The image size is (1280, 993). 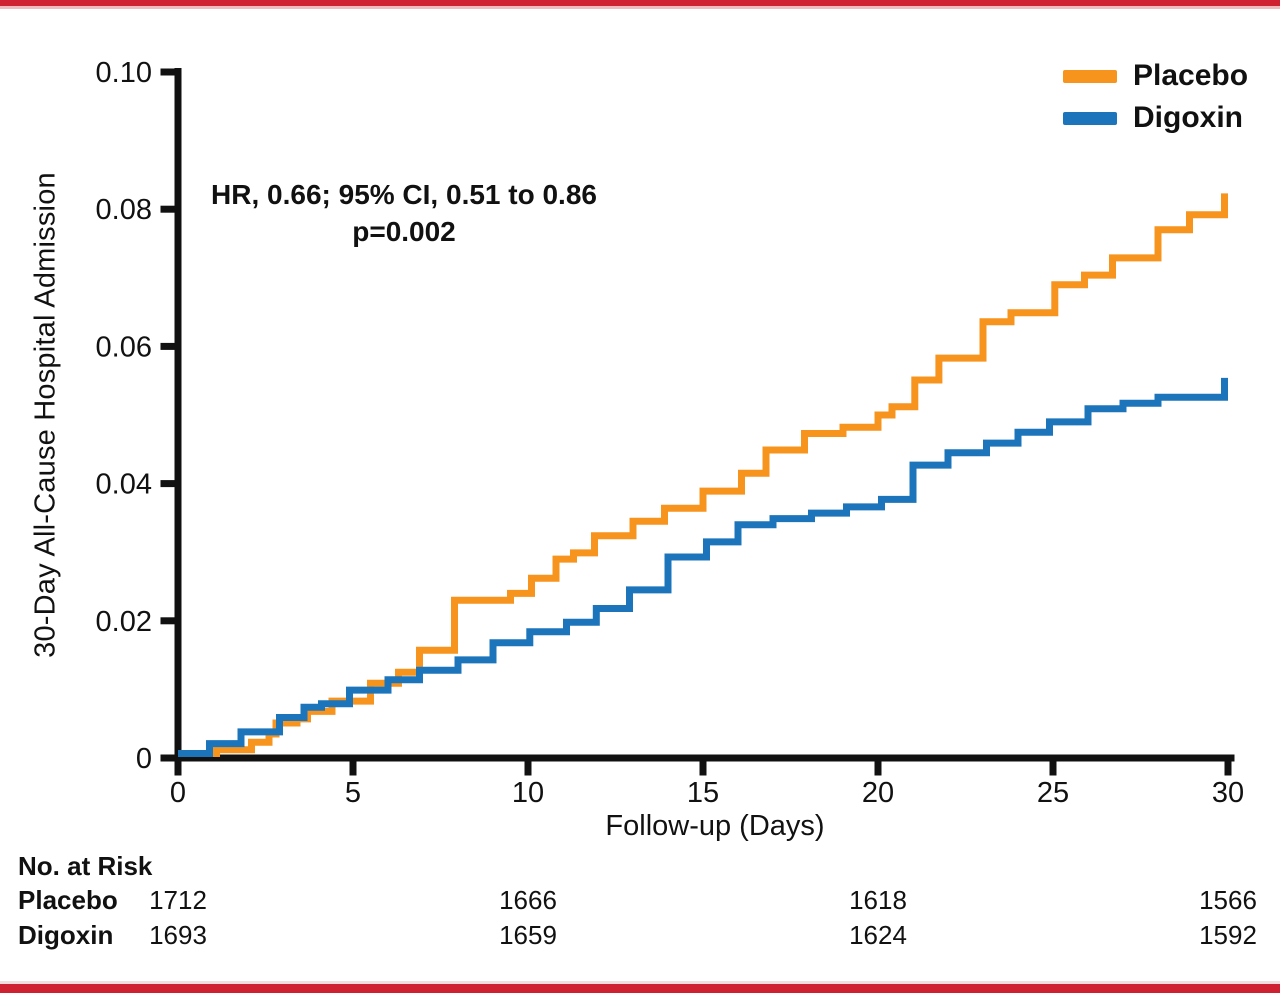 What do you see at coordinates (1053, 793) in the screenshot?
I see `svg-text: 25` at bounding box center [1053, 793].